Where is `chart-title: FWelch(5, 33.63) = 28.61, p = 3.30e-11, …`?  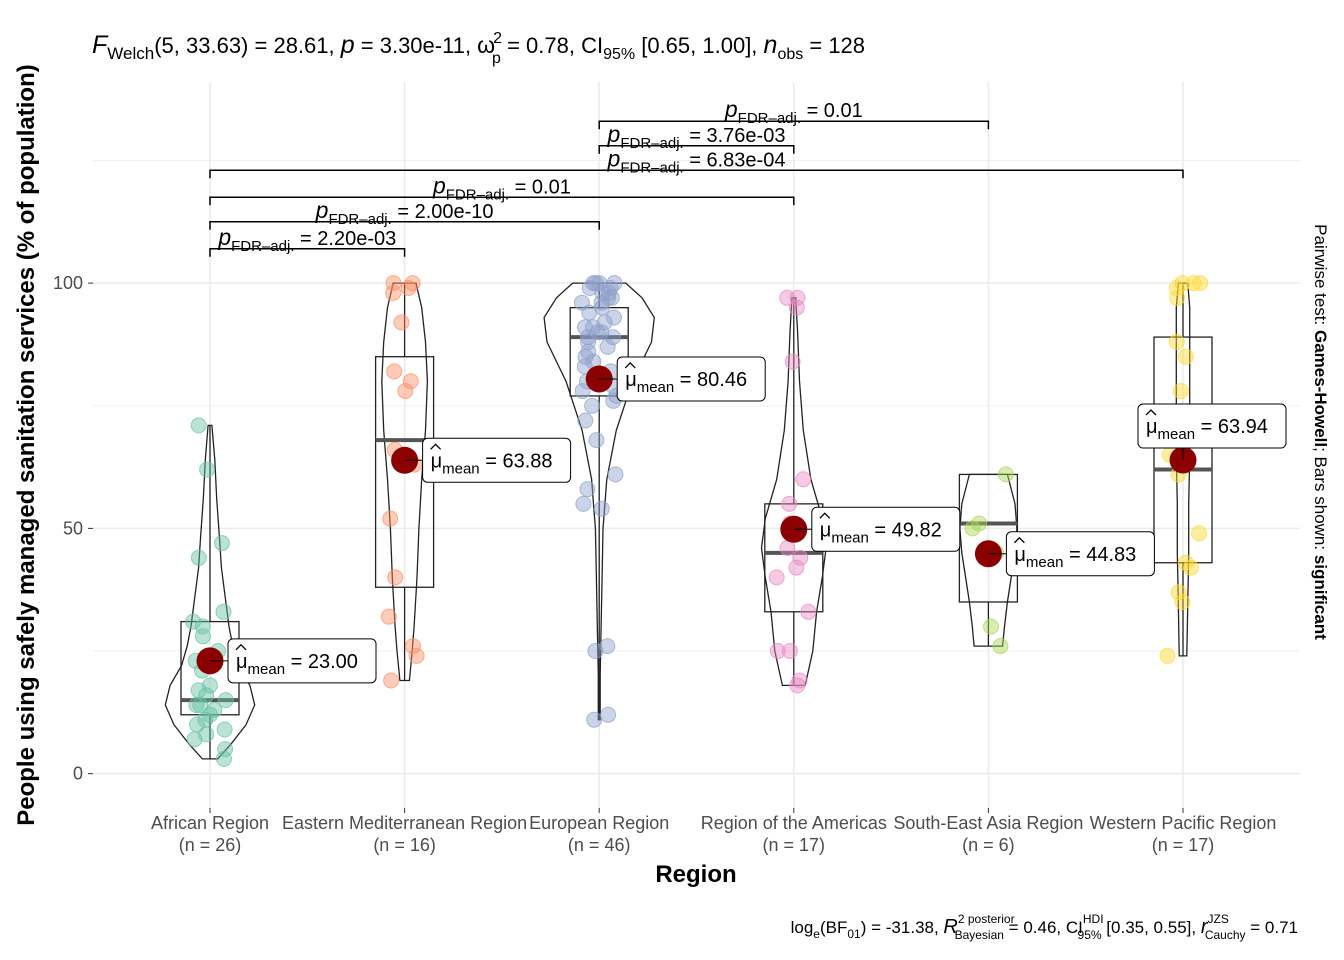
chart-title: FWelch(5, 33.63) = 28.61, p = 3.30e-11, … is located at coordinates (478, 48).